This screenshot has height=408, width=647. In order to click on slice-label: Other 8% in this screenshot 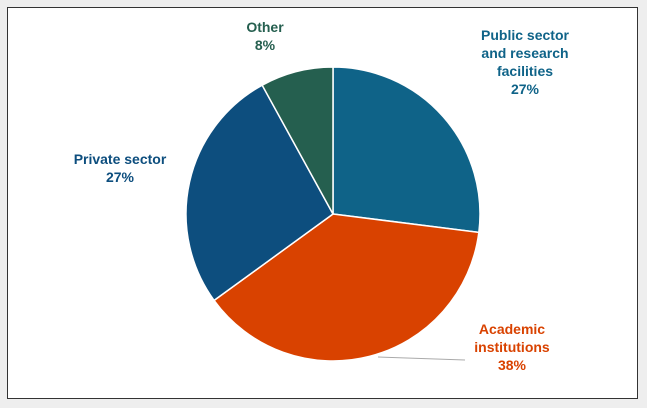, I will do `click(265, 36)`.